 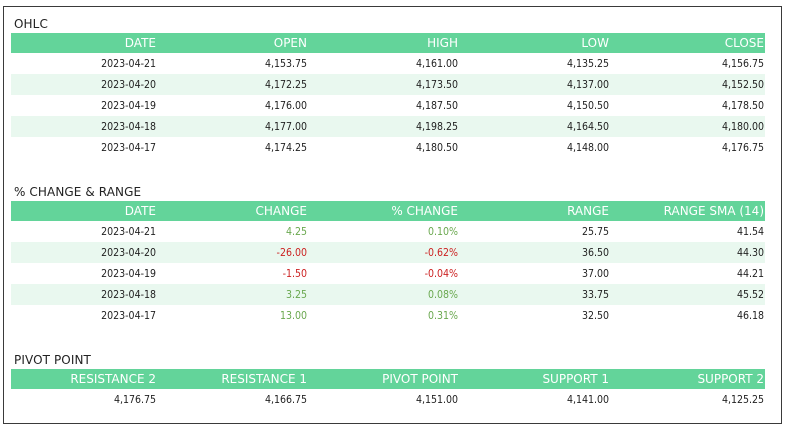 What do you see at coordinates (534, 252) in the screenshot?
I see `cr-range: 36.50` at bounding box center [534, 252].